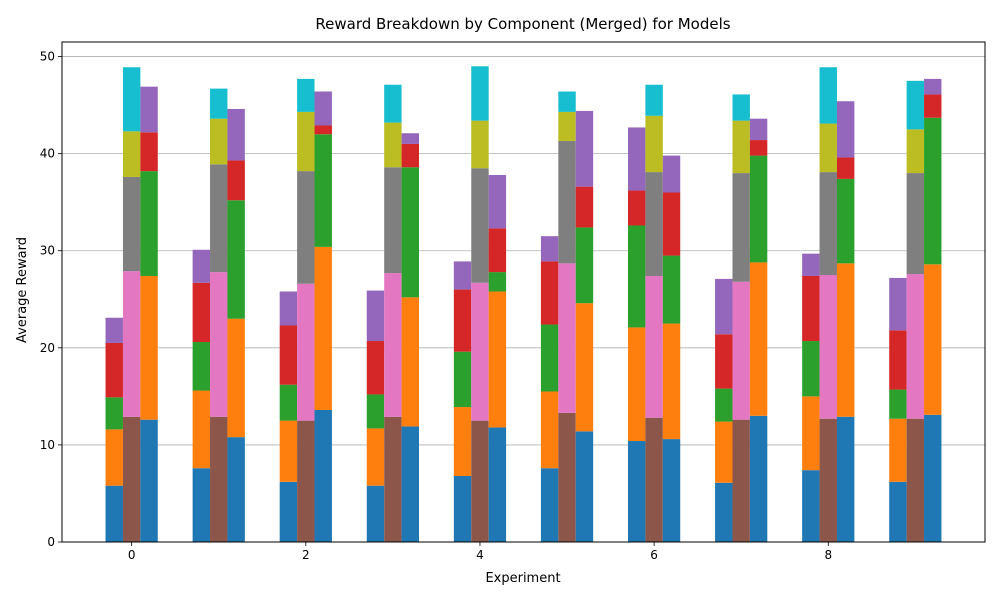  Describe the element at coordinates (306, 555) in the screenshot. I see `x-tick-label: 2` at that location.